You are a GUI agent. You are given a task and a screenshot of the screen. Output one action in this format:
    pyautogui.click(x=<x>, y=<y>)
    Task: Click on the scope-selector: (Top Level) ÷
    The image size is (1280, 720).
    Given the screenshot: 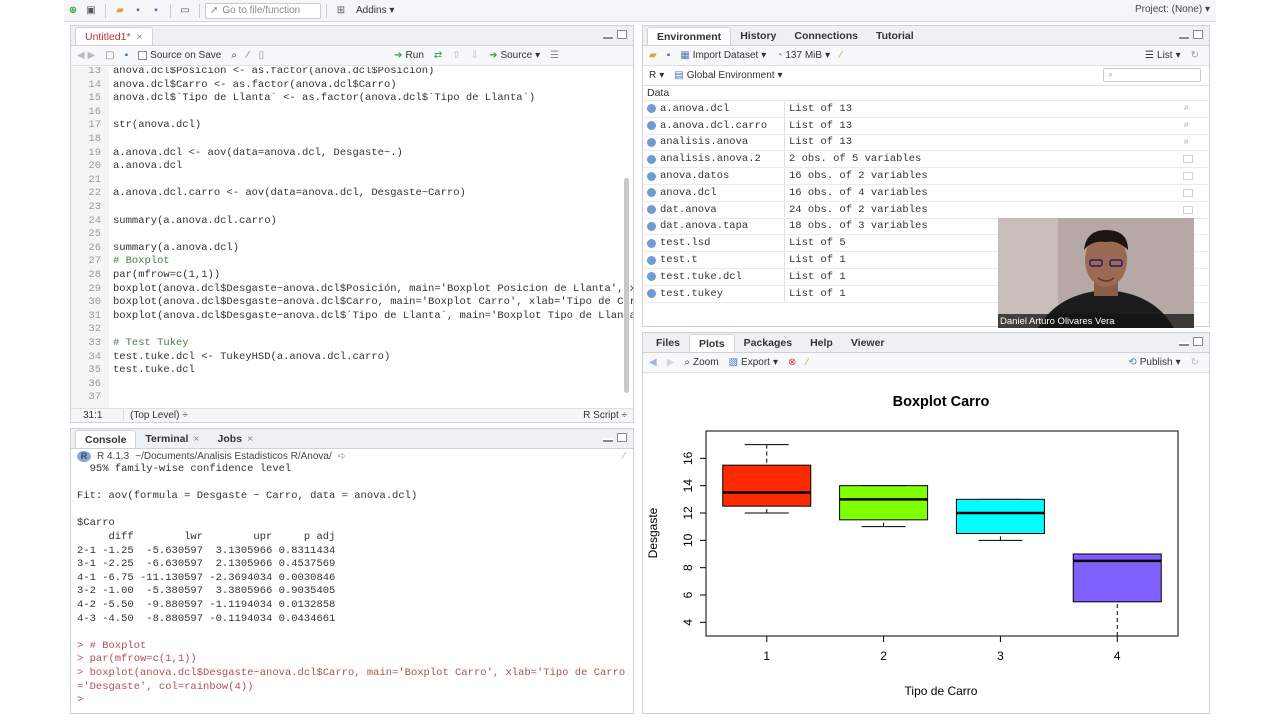 What is the action you would take?
    pyautogui.click(x=155, y=415)
    